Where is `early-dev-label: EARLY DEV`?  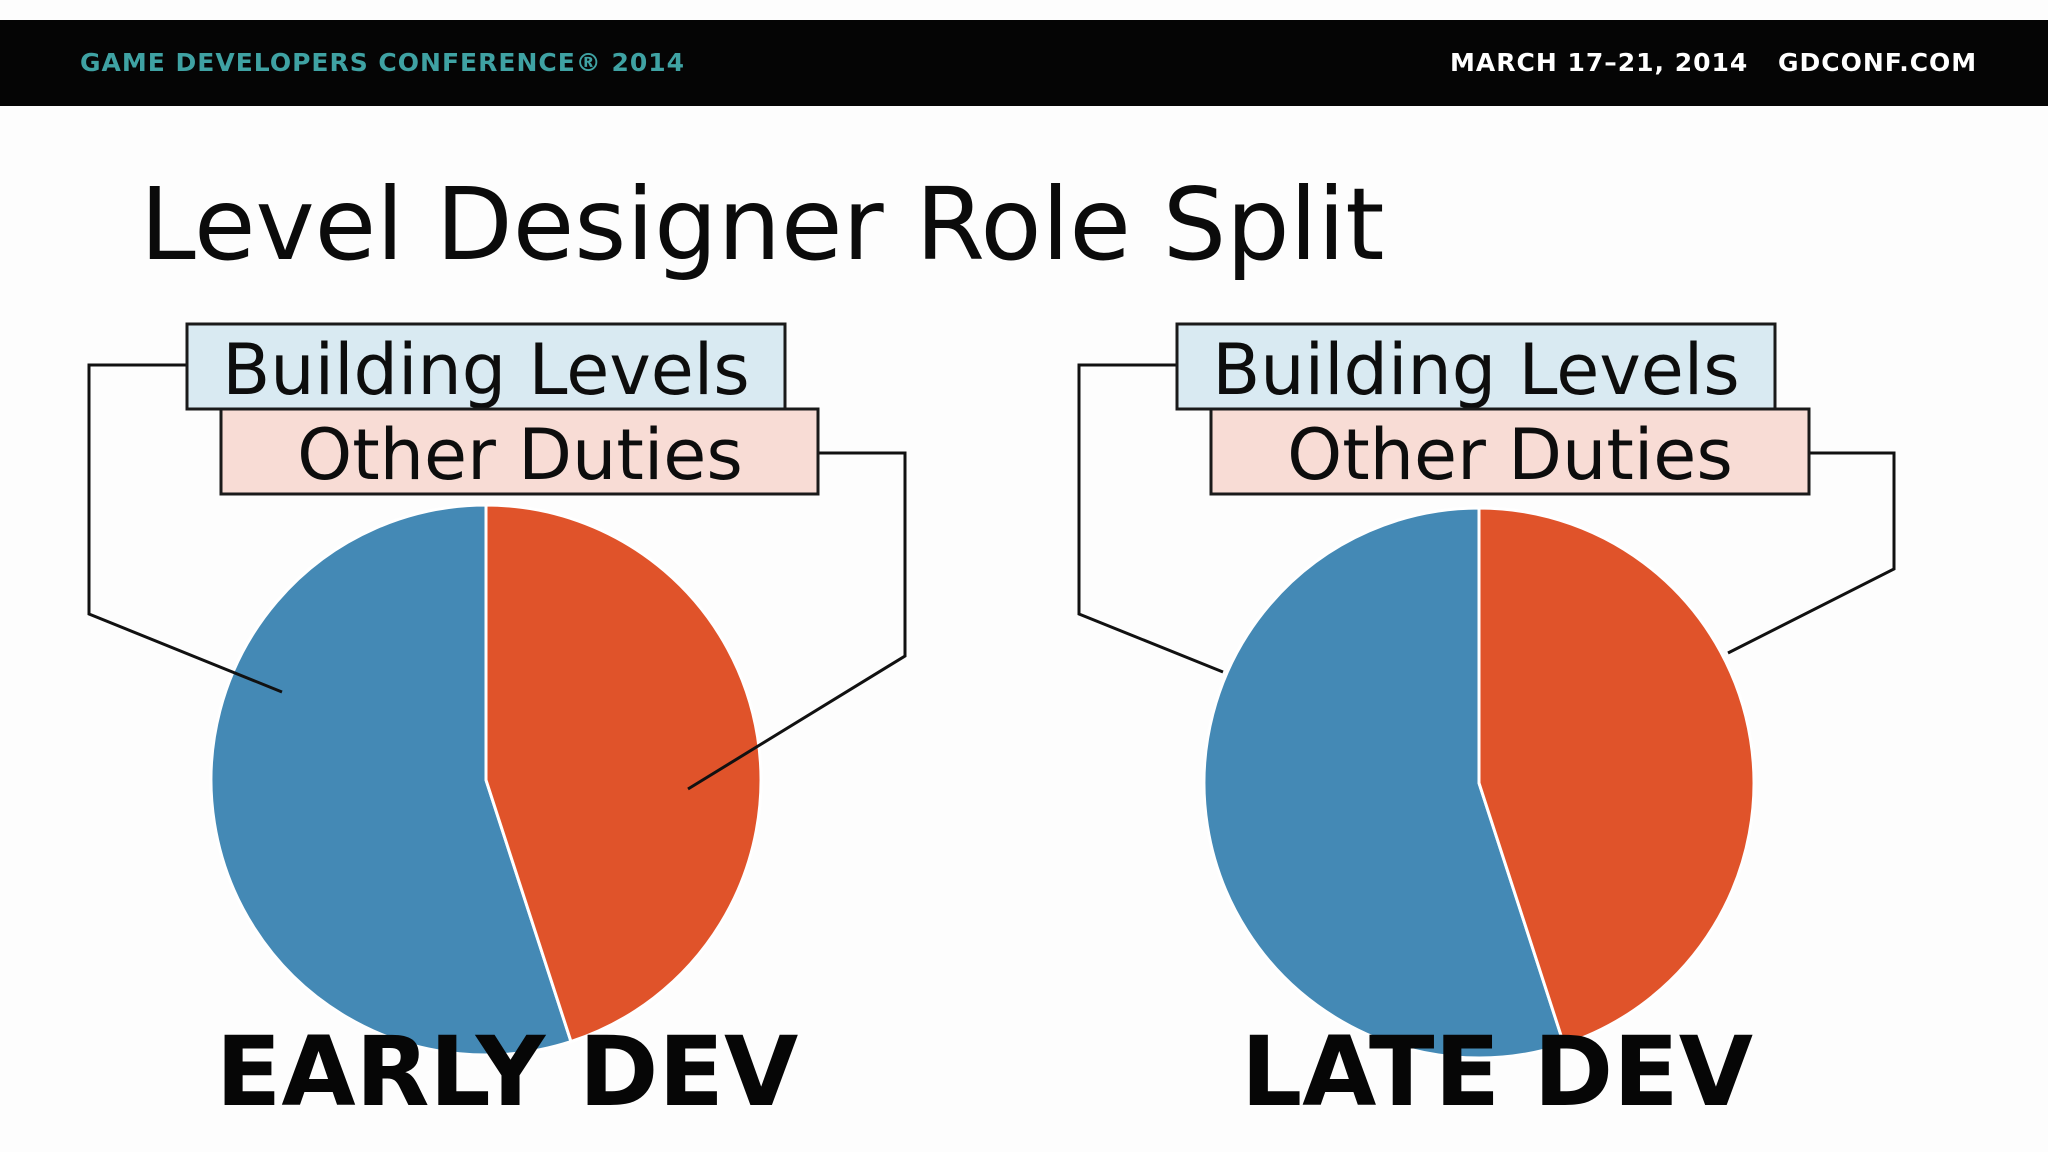 early-dev-label: EARLY DEV is located at coordinates (507, 1072).